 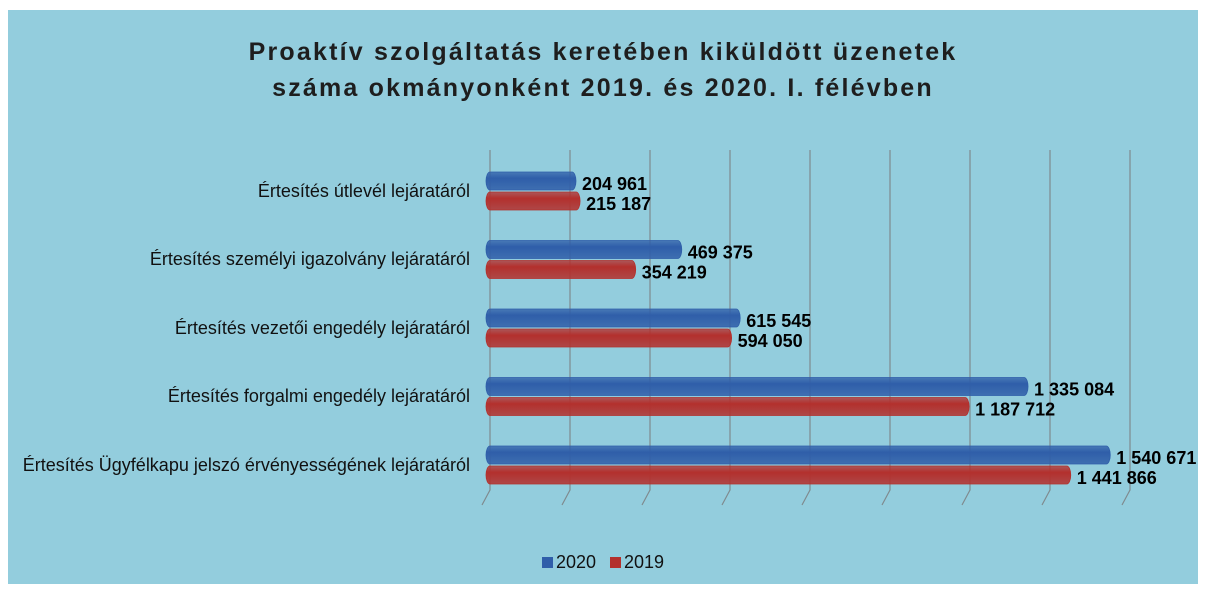 I want to click on category-text: Értesítés vezetői engedély lejáratáról, so click(x=322, y=327).